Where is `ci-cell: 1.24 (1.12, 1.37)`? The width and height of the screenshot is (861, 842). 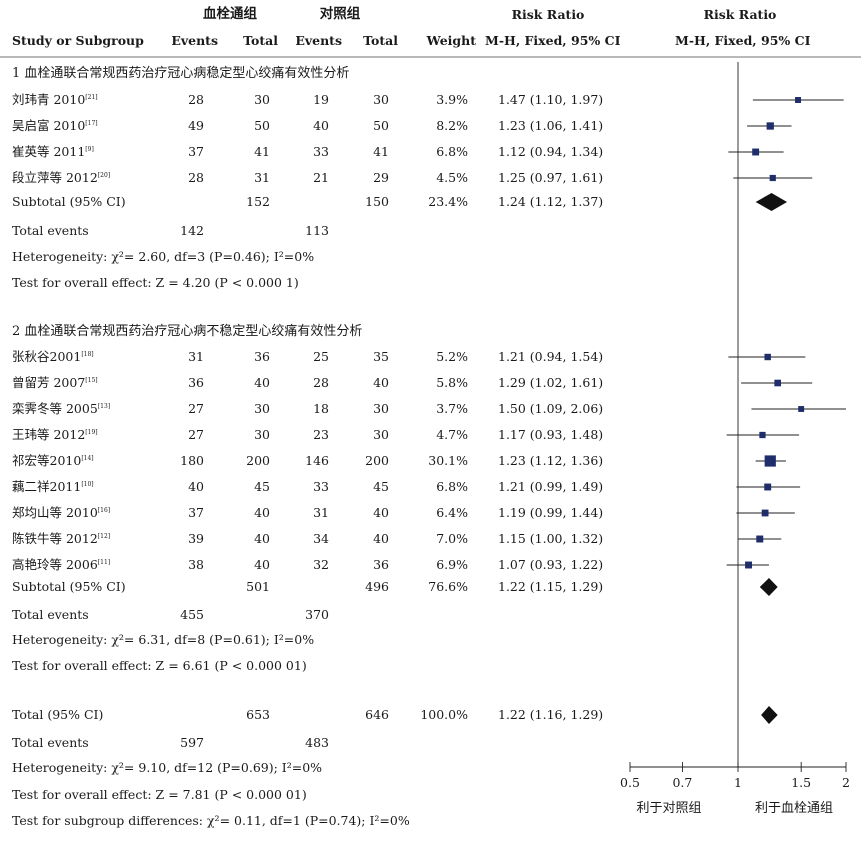
ci-cell: 1.24 (1.12, 1.37) is located at coordinates (551, 201).